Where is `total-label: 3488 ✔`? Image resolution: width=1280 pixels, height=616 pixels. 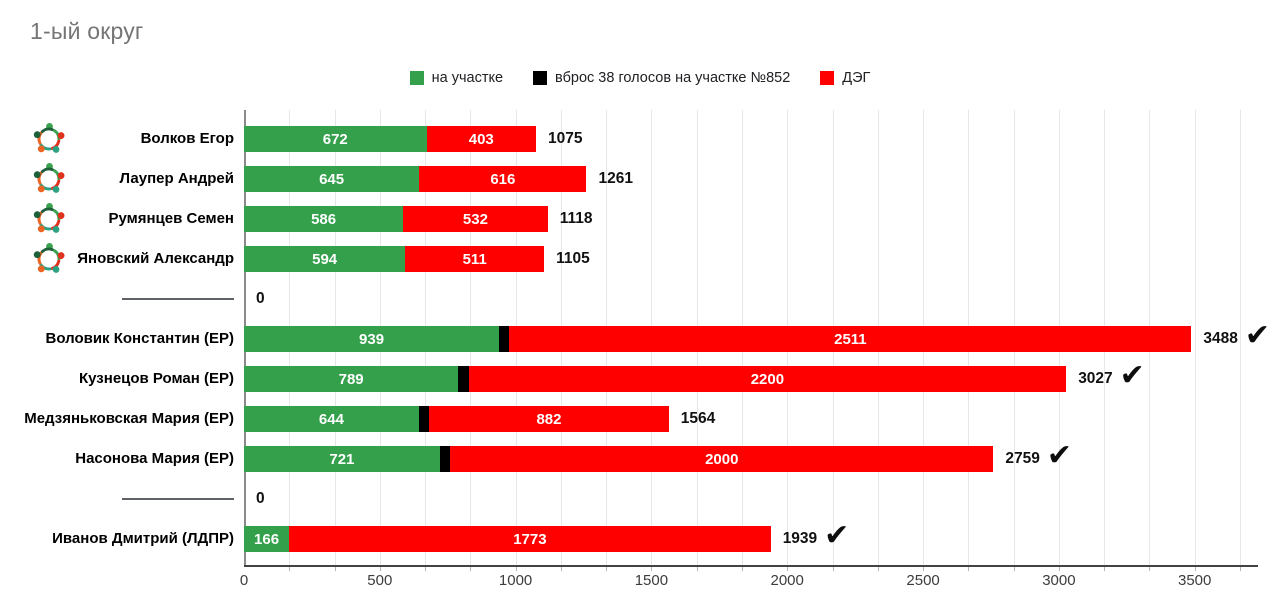 total-label: 3488 ✔ is located at coordinates (1236, 339).